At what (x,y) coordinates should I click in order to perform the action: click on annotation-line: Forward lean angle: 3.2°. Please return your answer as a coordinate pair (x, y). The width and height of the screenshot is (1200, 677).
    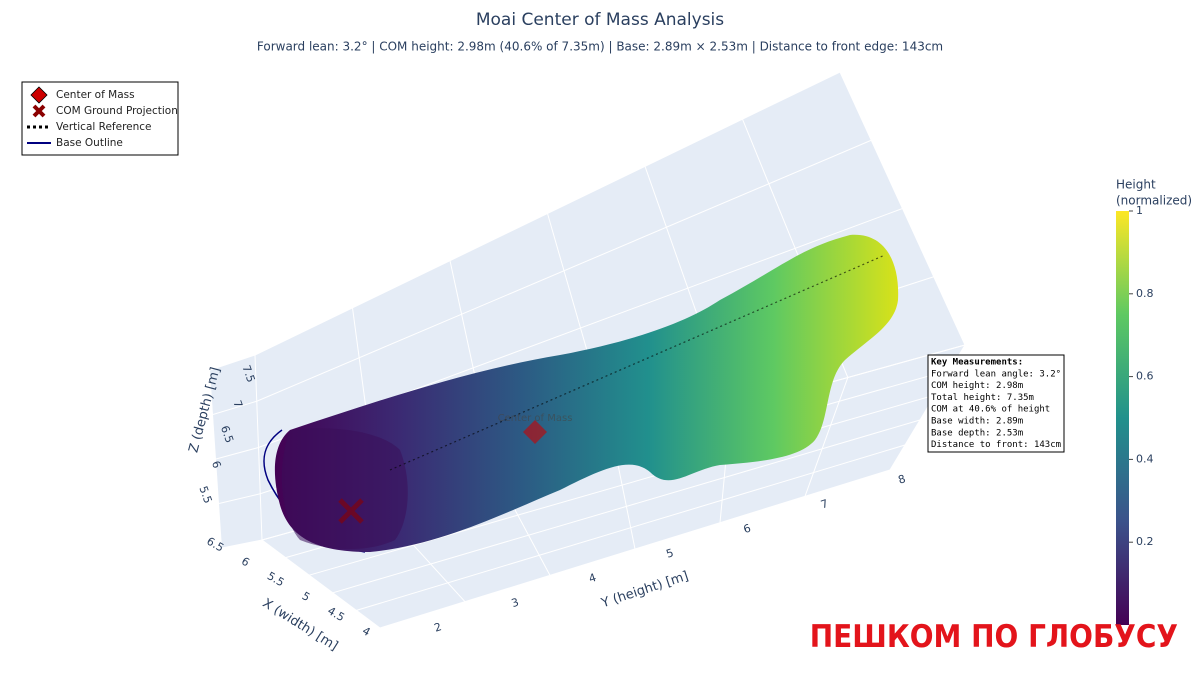
    Looking at the image, I should click on (996, 374).